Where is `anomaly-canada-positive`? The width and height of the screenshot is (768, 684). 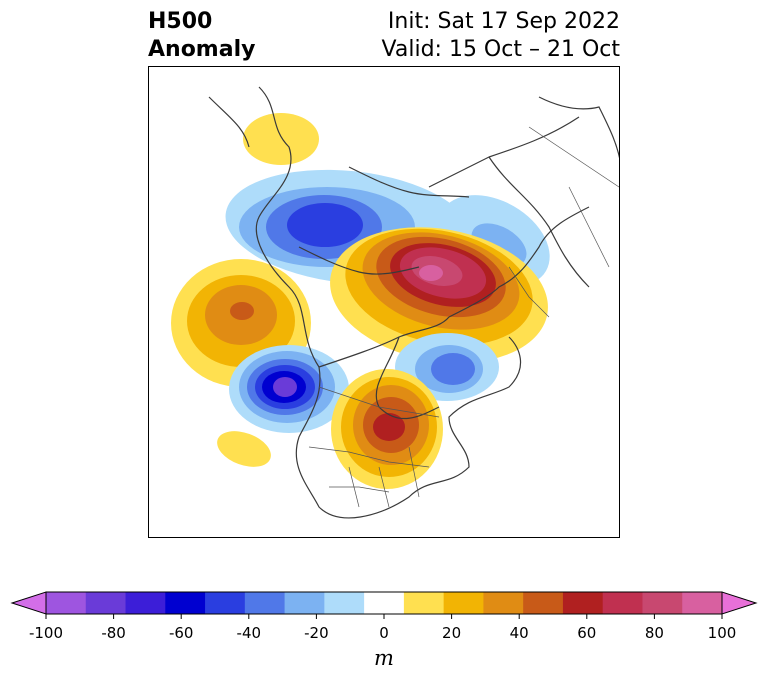 anomaly-canada-positive is located at coordinates (387, 429).